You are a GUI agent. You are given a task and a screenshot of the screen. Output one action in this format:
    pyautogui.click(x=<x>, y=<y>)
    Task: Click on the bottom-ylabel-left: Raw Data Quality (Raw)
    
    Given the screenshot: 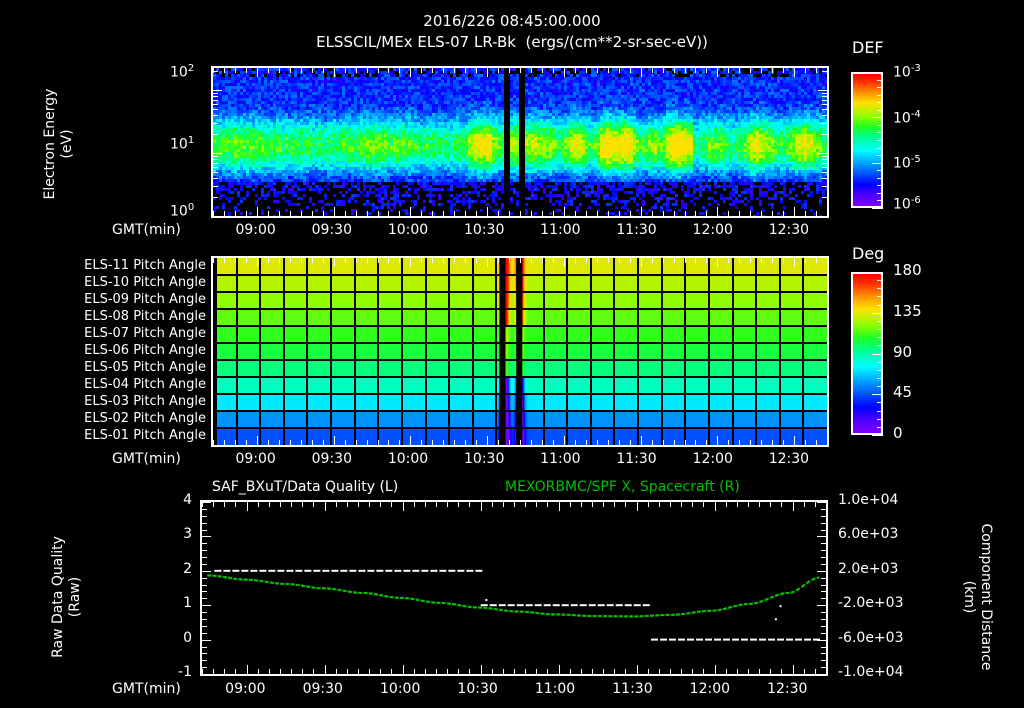 What is the action you would take?
    pyautogui.click(x=66, y=597)
    